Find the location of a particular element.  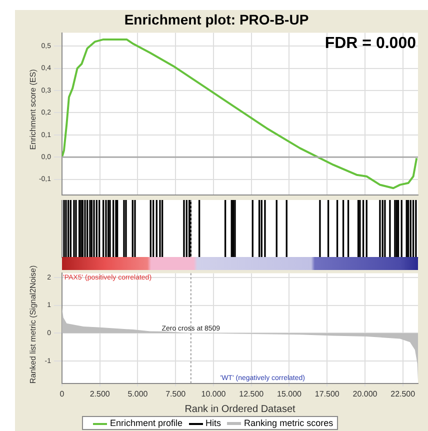

x-tick-label: 7.500 is located at coordinates (176, 393).